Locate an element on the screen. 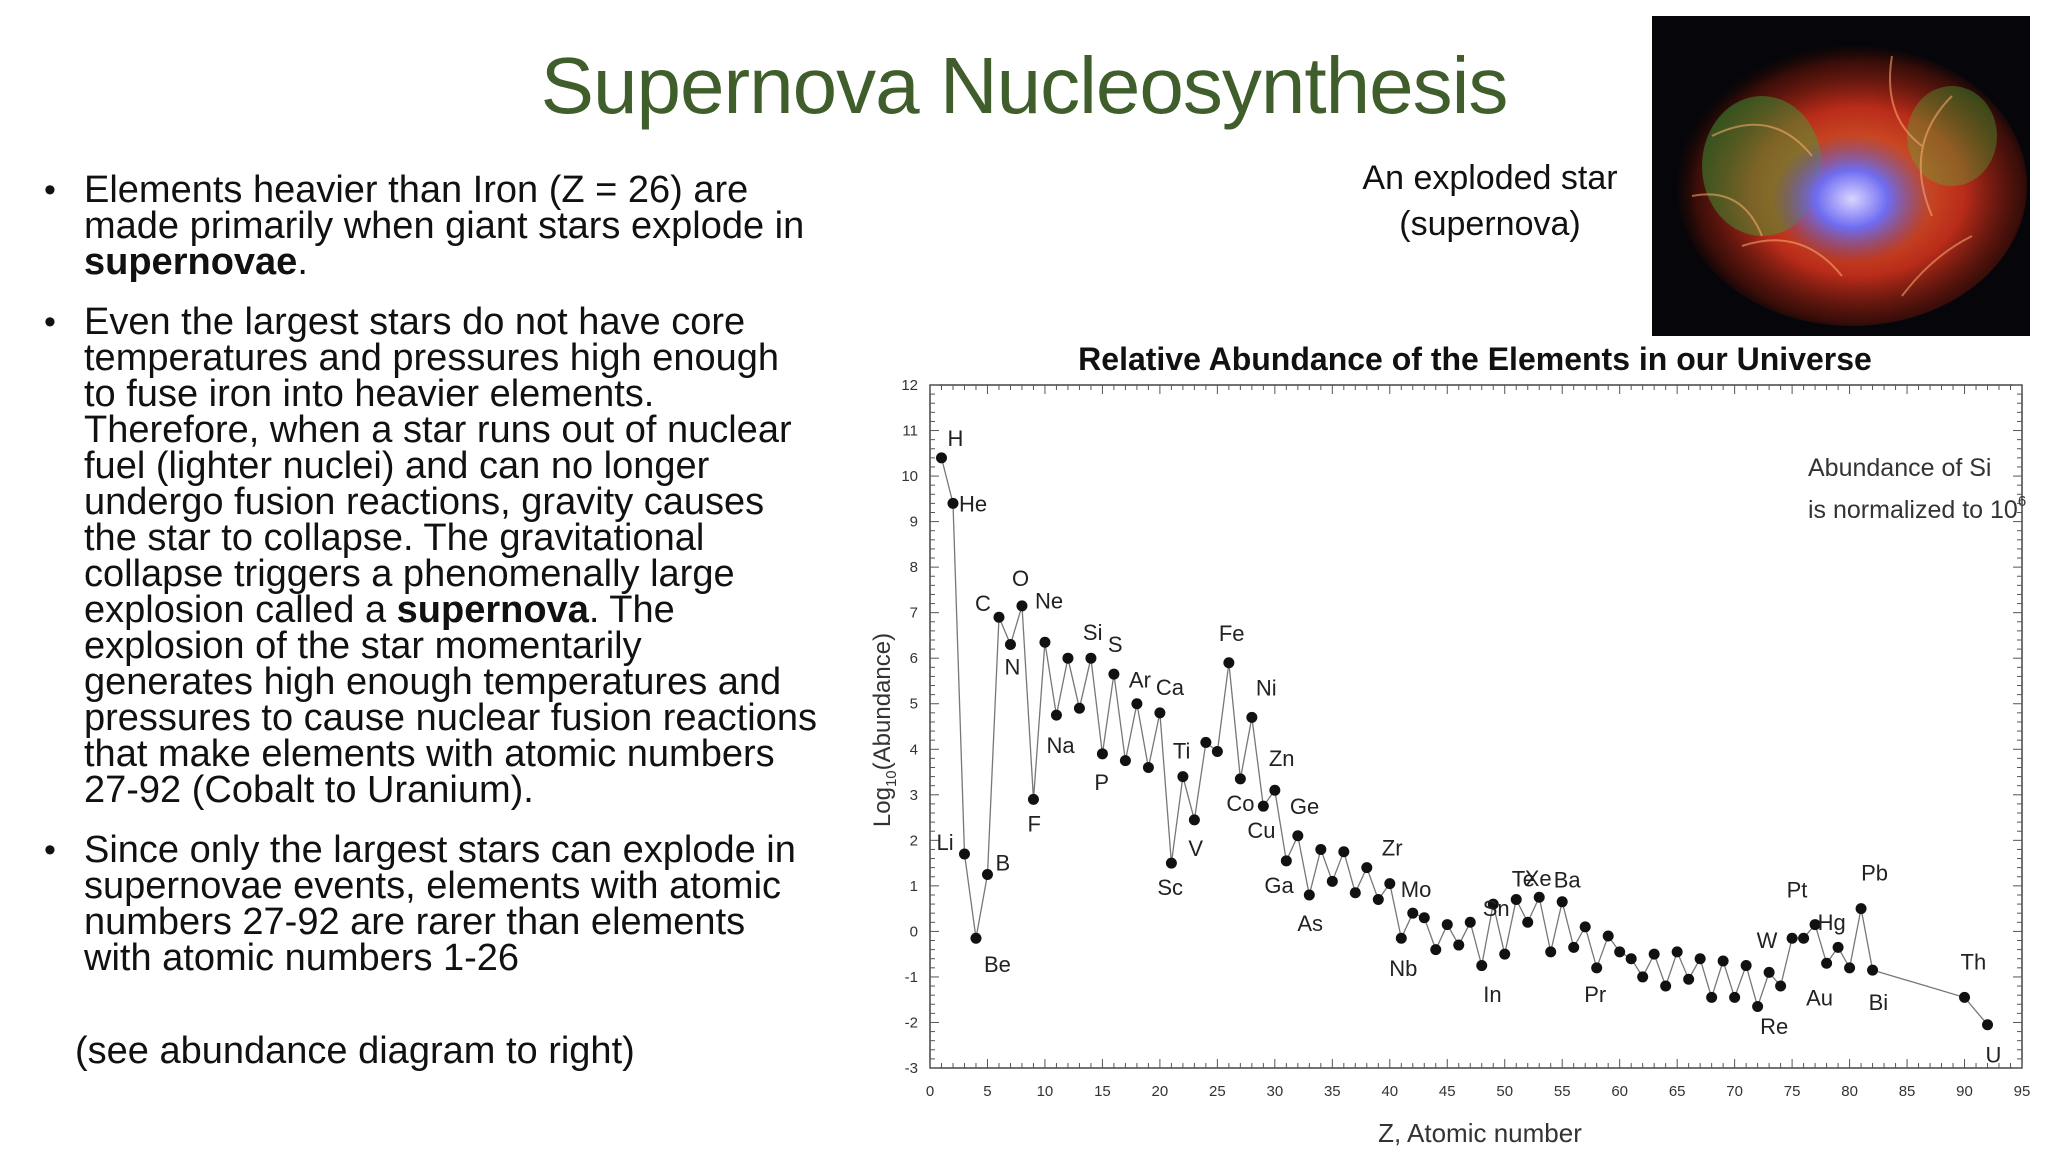  x-tick-label: 95 is located at coordinates (2022, 1091).